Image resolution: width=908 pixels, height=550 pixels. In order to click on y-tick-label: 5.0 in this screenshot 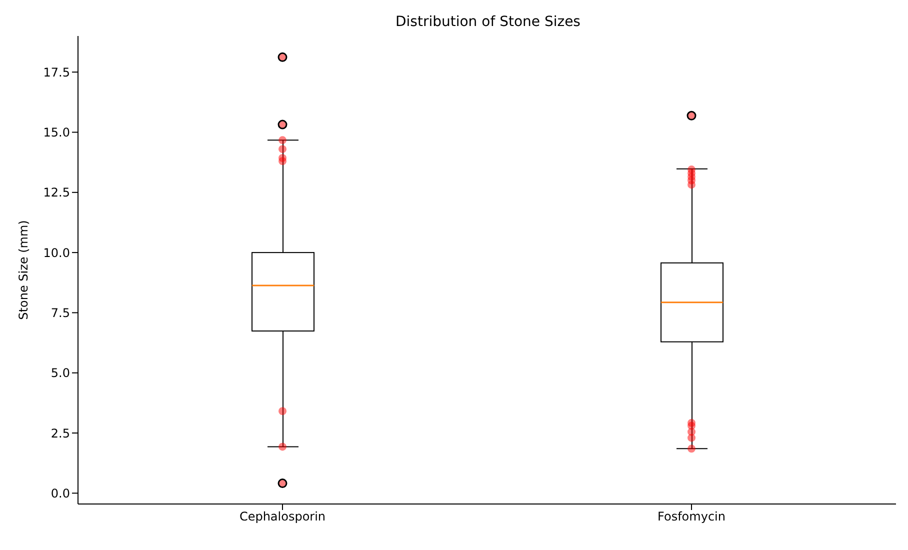, I will do `click(60, 373)`.